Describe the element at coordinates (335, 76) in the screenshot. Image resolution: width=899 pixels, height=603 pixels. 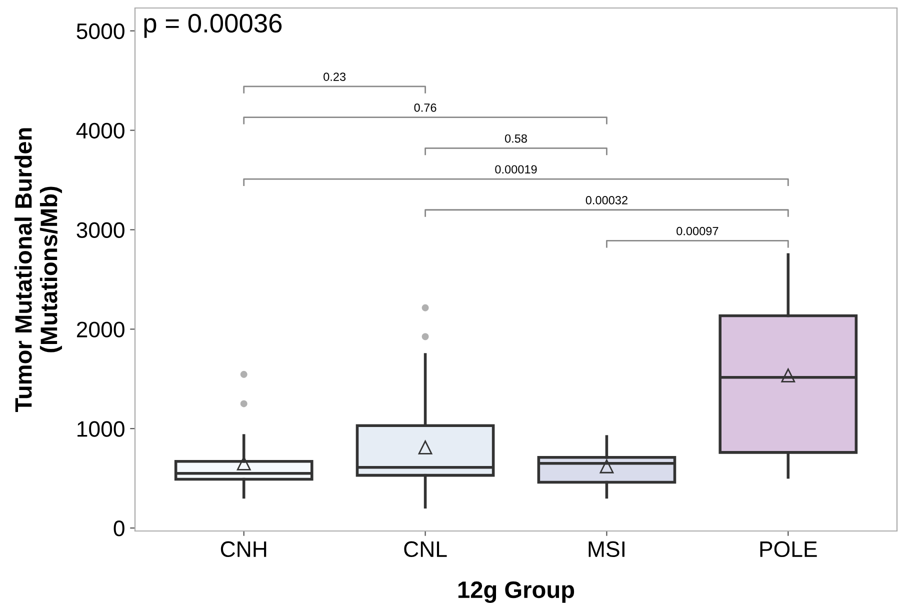
I see `annotation: 0.23` at that location.